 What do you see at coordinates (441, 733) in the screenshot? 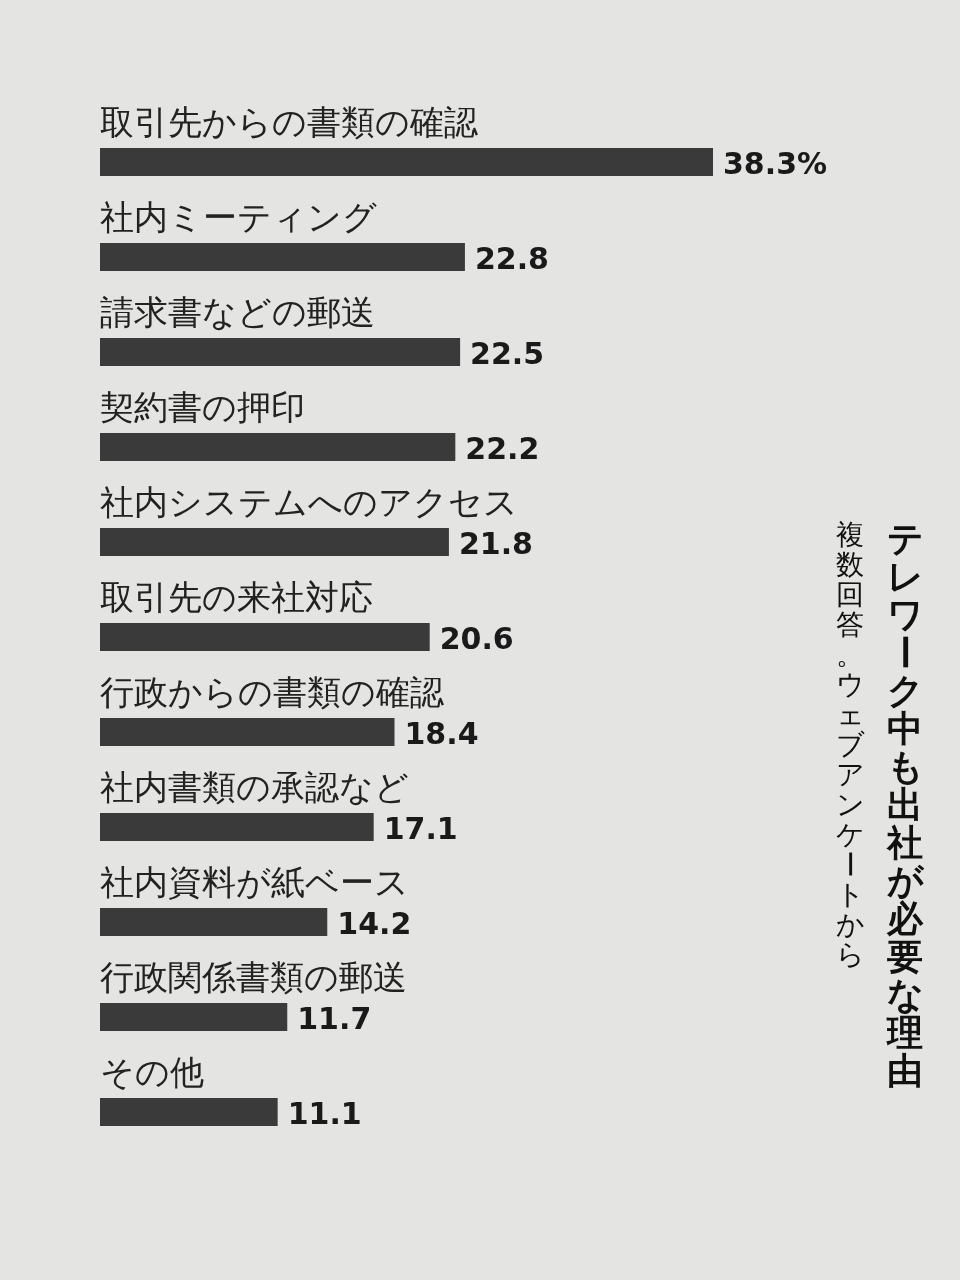
I see `data-label: 18.4` at bounding box center [441, 733].